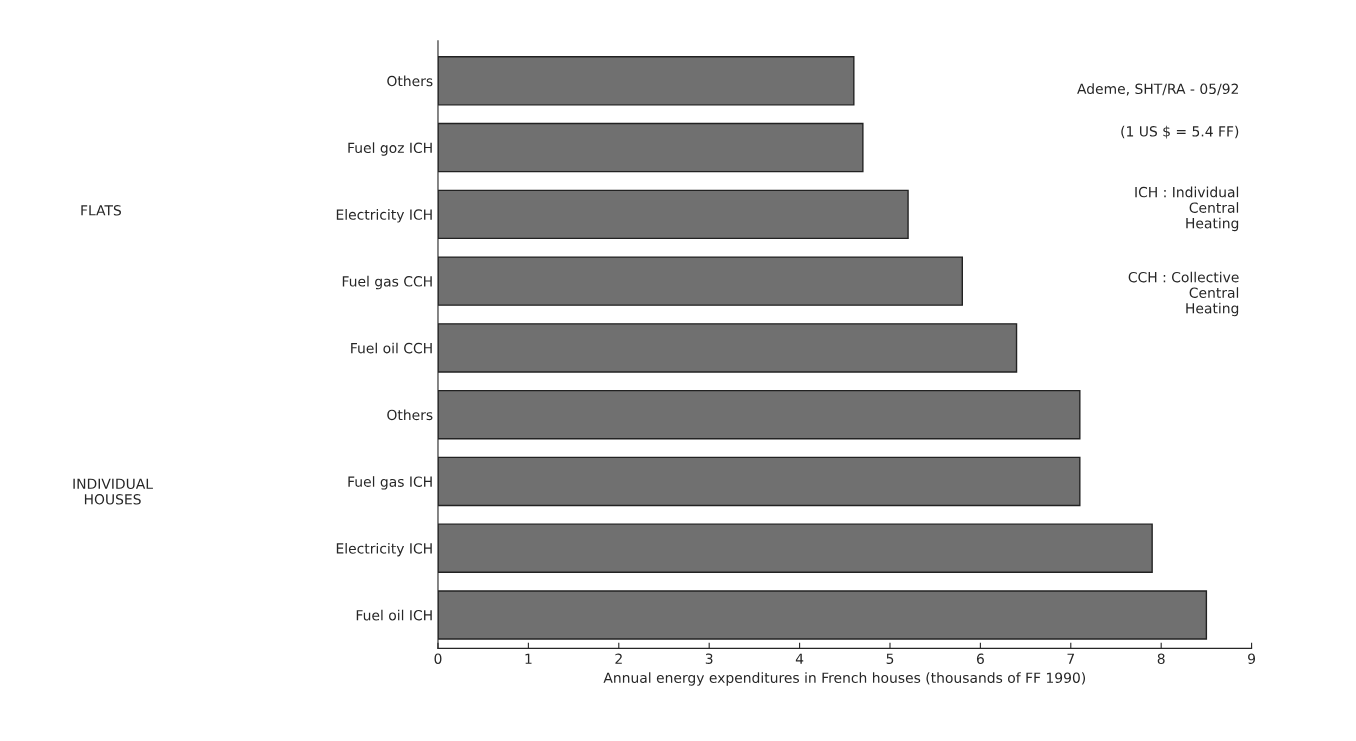 The height and width of the screenshot is (741, 1356). What do you see at coordinates (1161, 658) in the screenshot?
I see `x-tick-label: 8` at bounding box center [1161, 658].